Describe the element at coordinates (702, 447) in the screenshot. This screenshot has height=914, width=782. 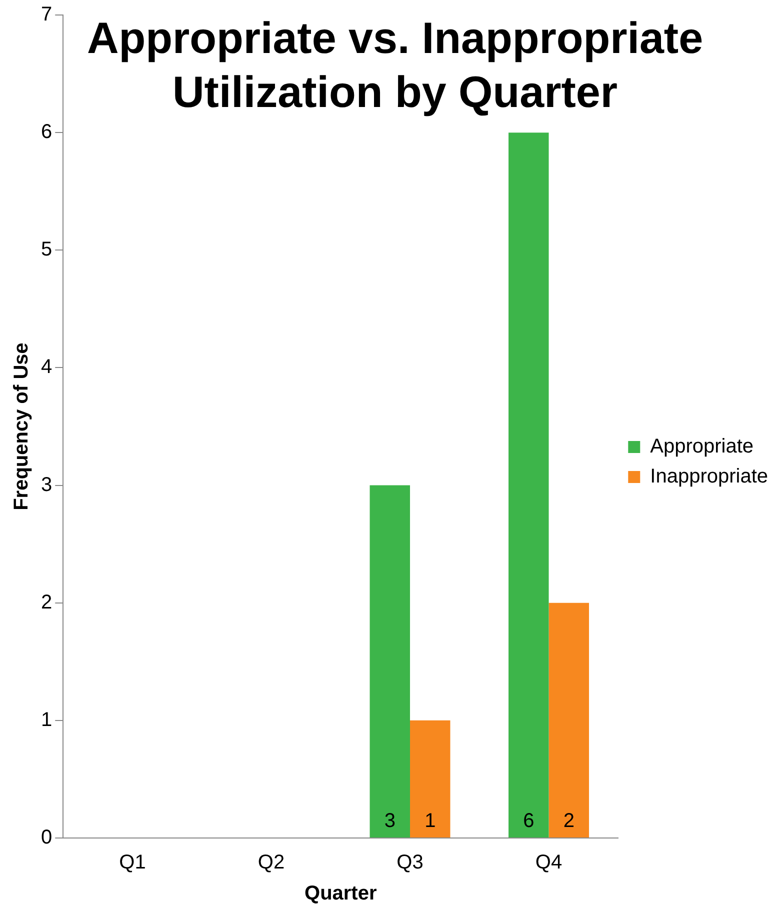
I see `legend-label: Appropriate` at that location.